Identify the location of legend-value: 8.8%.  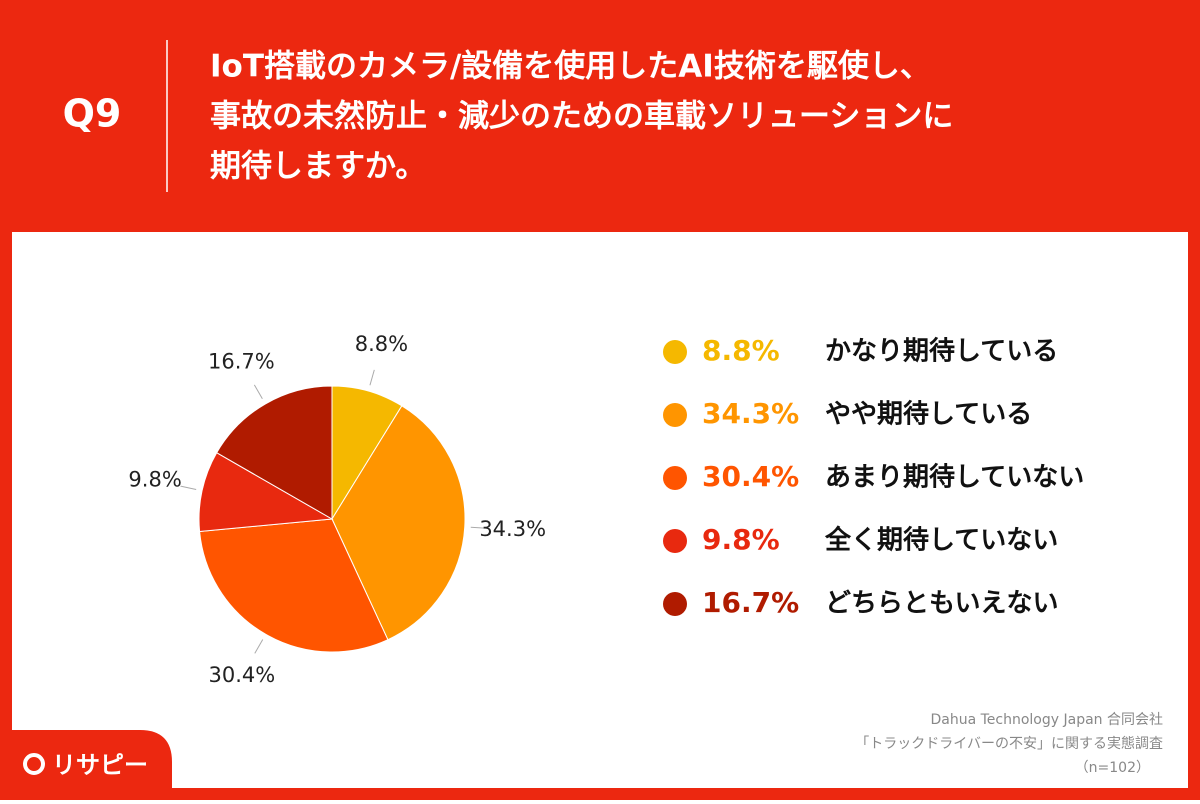
(741, 350).